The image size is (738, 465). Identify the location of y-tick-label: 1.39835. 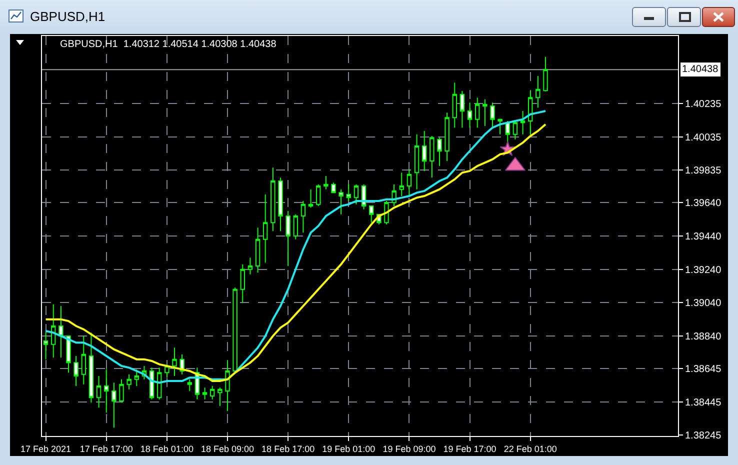
(703, 171).